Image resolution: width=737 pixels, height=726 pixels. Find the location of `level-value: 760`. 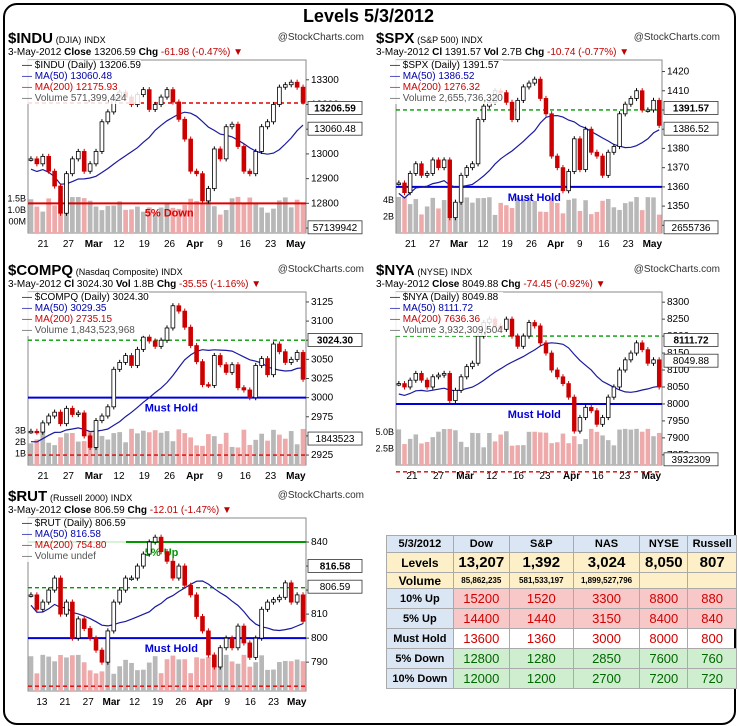

level-value: 760 is located at coordinates (712, 658).